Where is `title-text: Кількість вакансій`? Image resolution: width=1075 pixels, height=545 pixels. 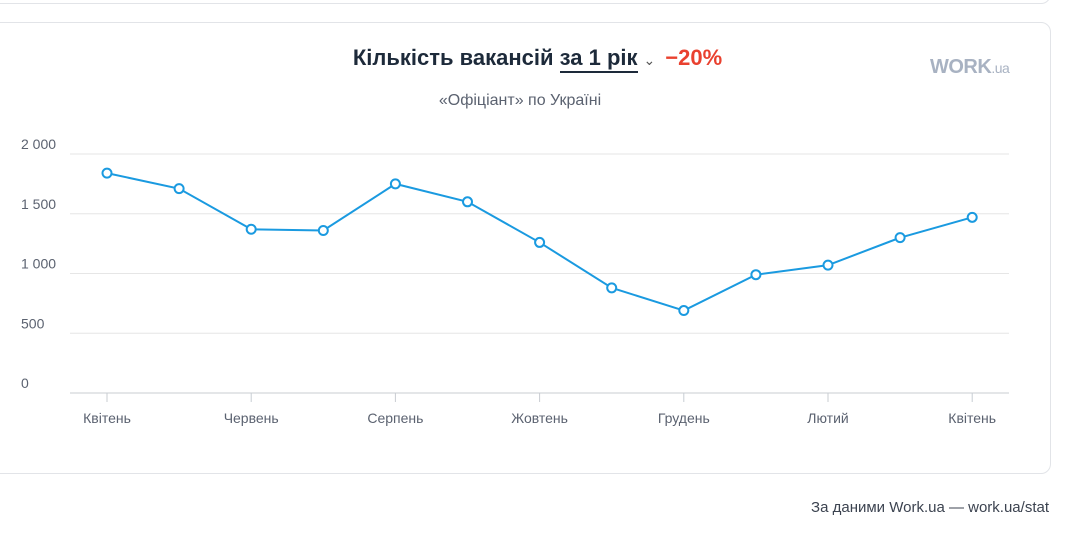 title-text: Кількість вакансій is located at coordinates (453, 57).